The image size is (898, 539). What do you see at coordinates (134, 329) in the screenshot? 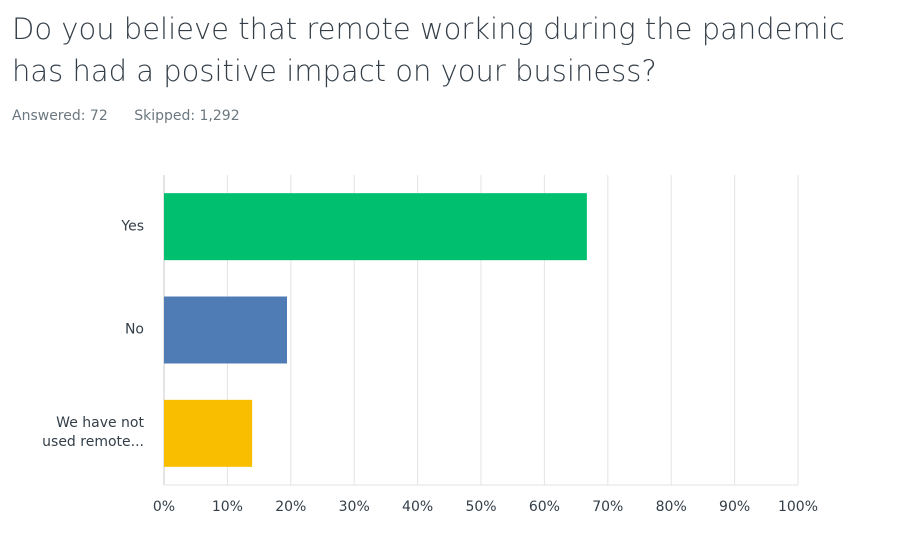
I see `y-tick-label: No` at bounding box center [134, 329].